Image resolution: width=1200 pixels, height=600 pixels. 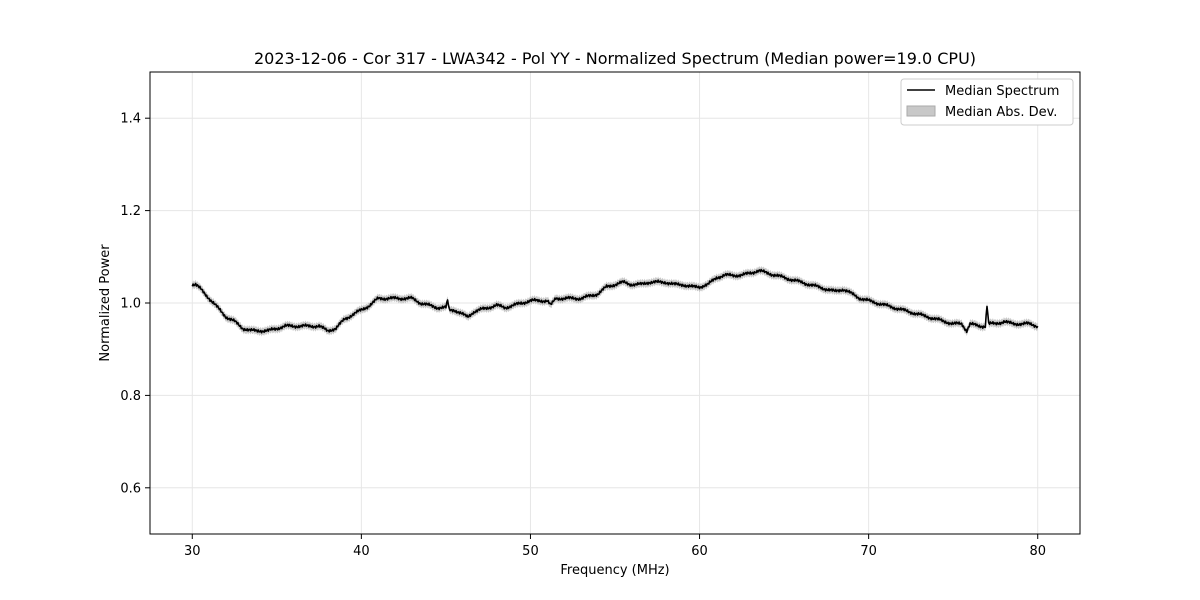 What do you see at coordinates (868, 551) in the screenshot?
I see `x-tick-label: 70` at bounding box center [868, 551].